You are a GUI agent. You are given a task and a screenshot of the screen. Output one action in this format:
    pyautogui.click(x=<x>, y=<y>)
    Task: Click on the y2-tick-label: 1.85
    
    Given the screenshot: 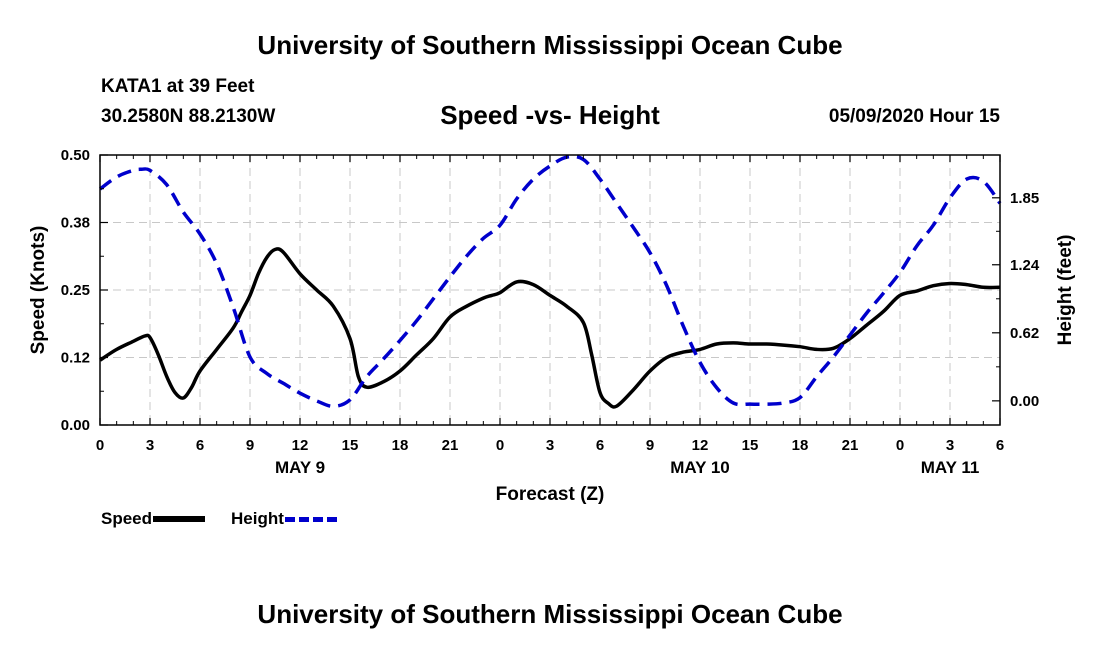 What is the action you would take?
    pyautogui.click(x=1024, y=198)
    